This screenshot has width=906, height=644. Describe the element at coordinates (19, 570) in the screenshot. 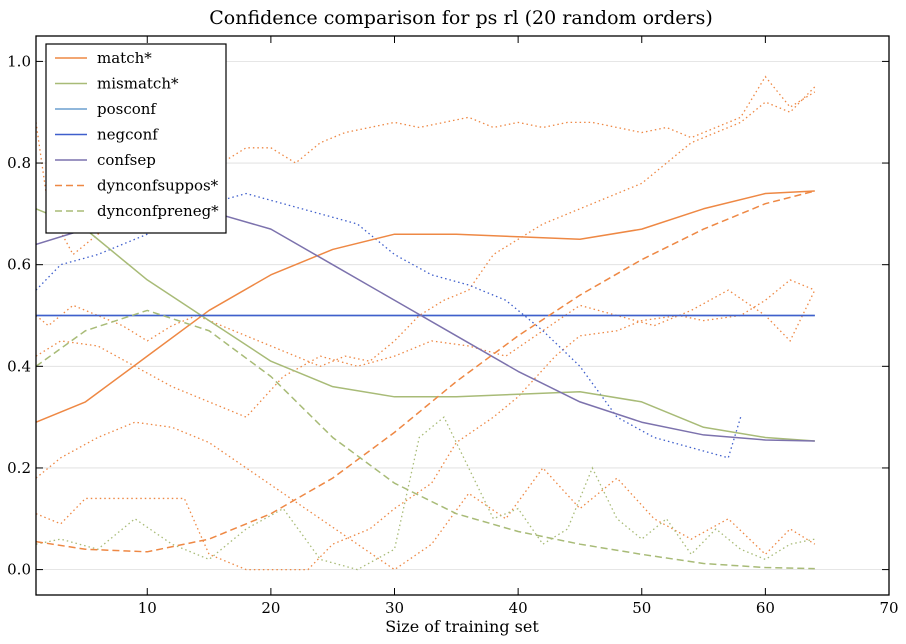

I see `y-tick-label-0: 0.0` at that location.